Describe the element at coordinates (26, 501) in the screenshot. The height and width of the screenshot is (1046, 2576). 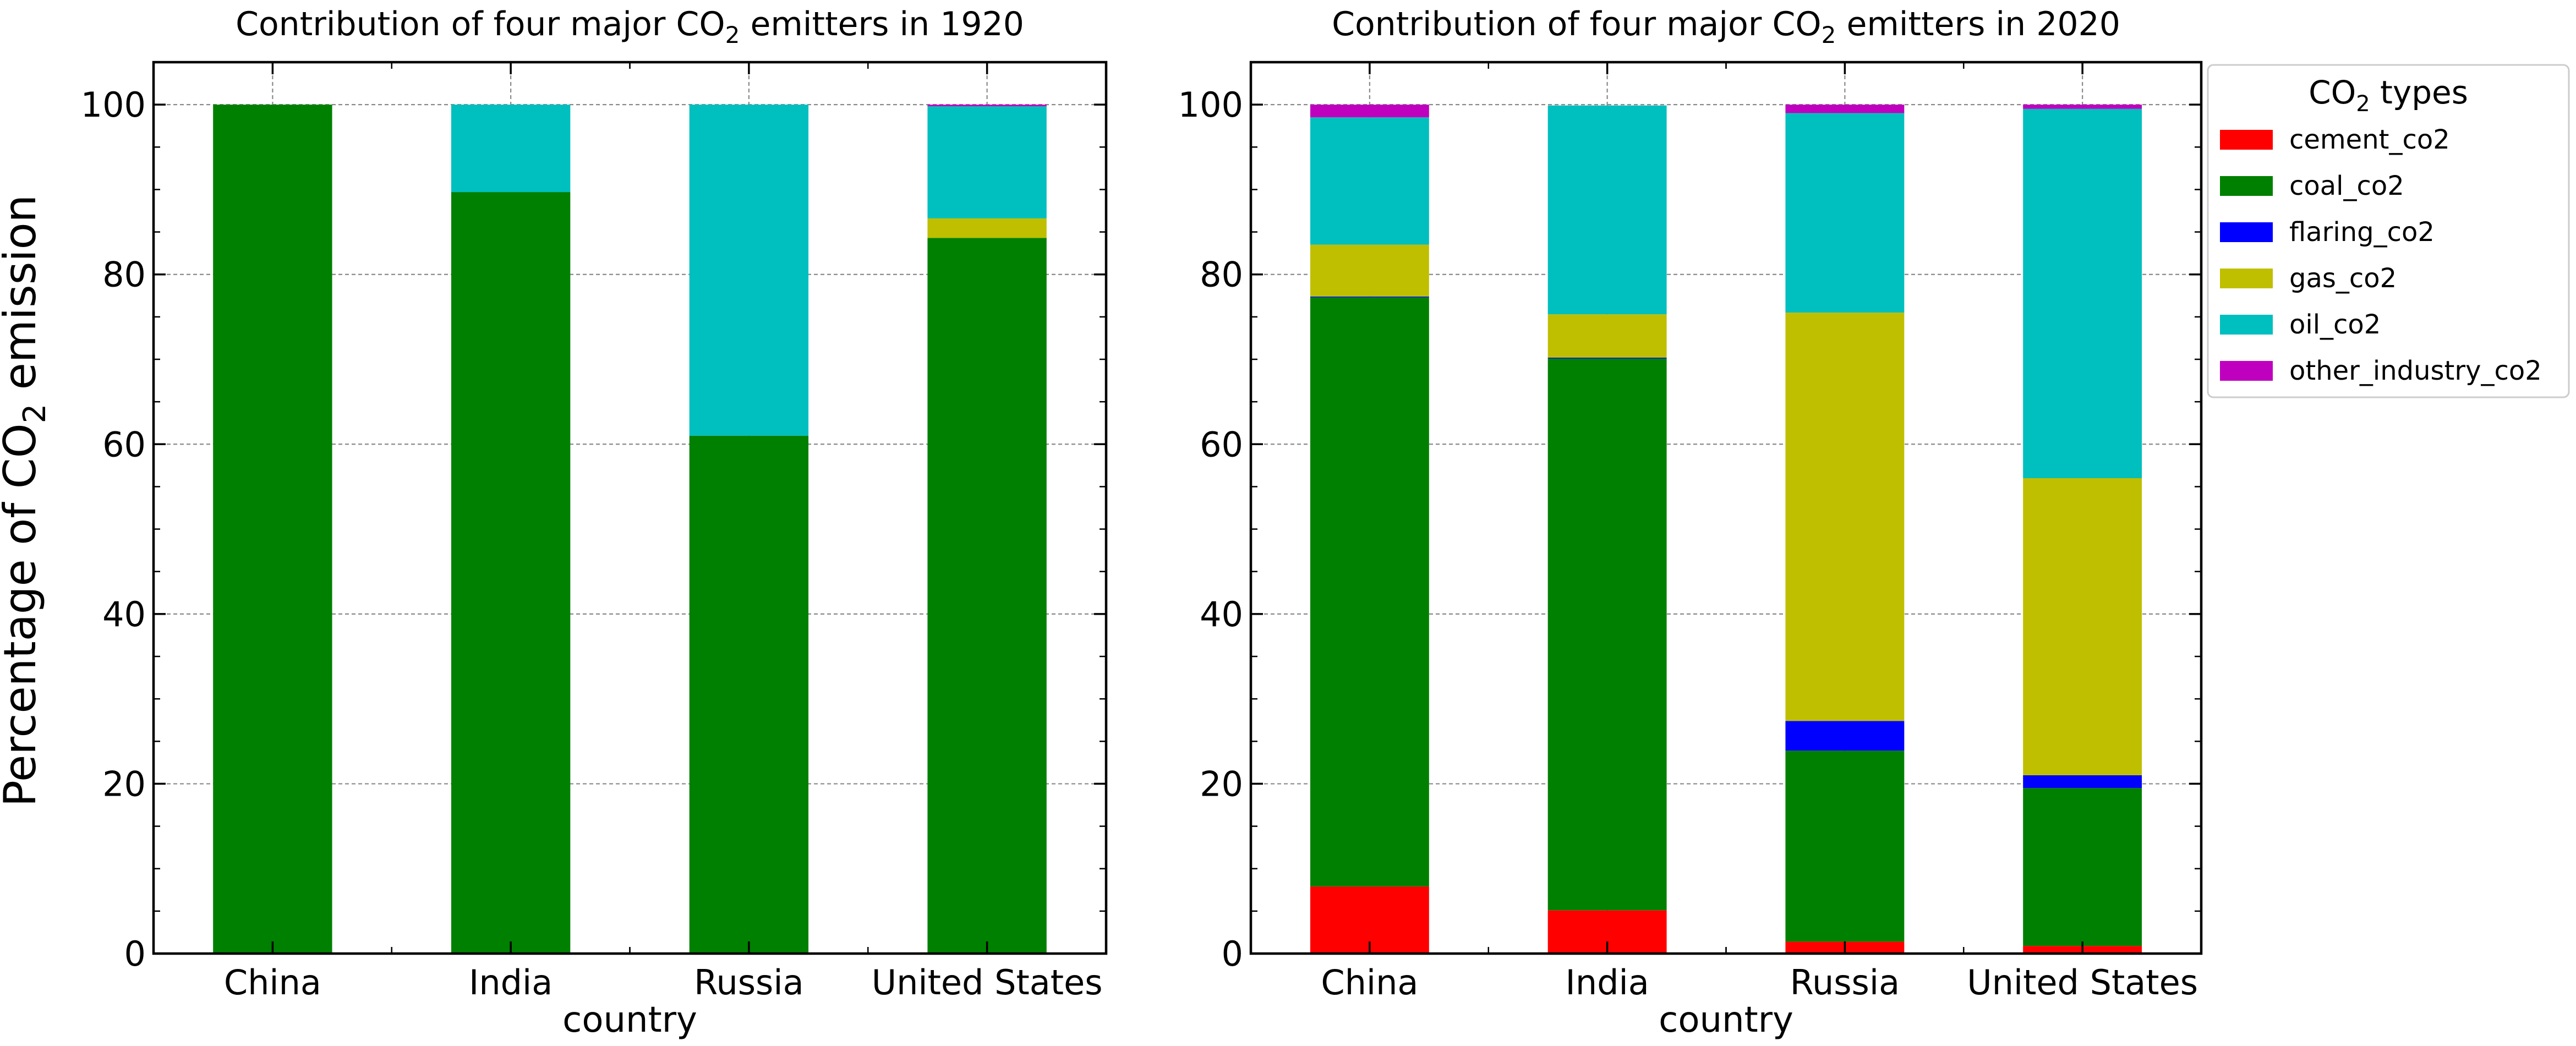
I see `y-axis-label: Percentage of CO2 emission` at that location.